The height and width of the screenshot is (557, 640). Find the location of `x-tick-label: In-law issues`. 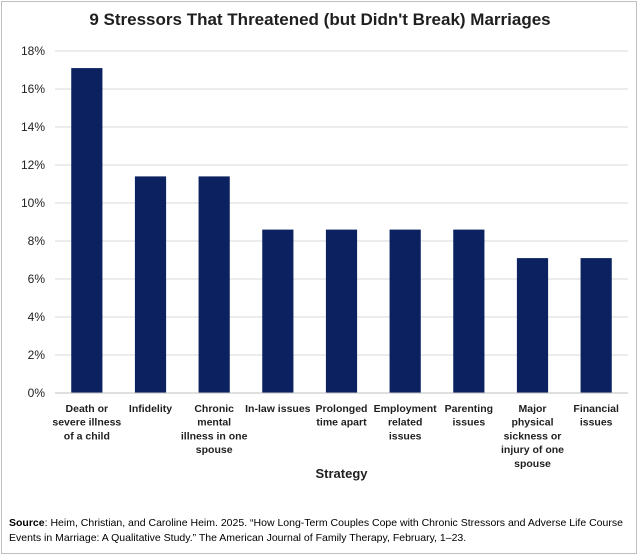

x-tick-label: In-law issues is located at coordinates (278, 409).